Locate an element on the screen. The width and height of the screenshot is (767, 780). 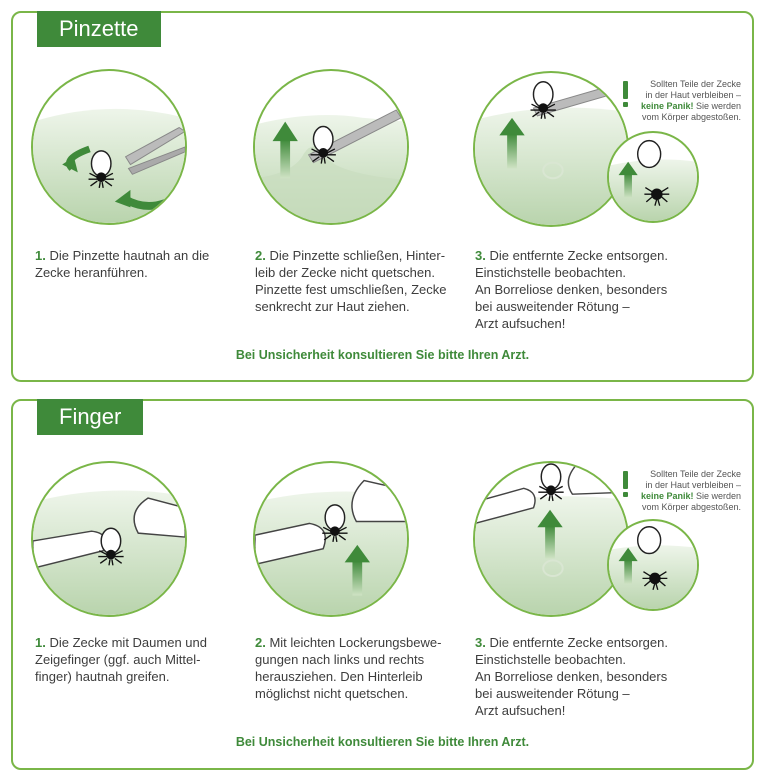
step-line: möglichst nicht quetschen. is located at coordinates (332, 693).